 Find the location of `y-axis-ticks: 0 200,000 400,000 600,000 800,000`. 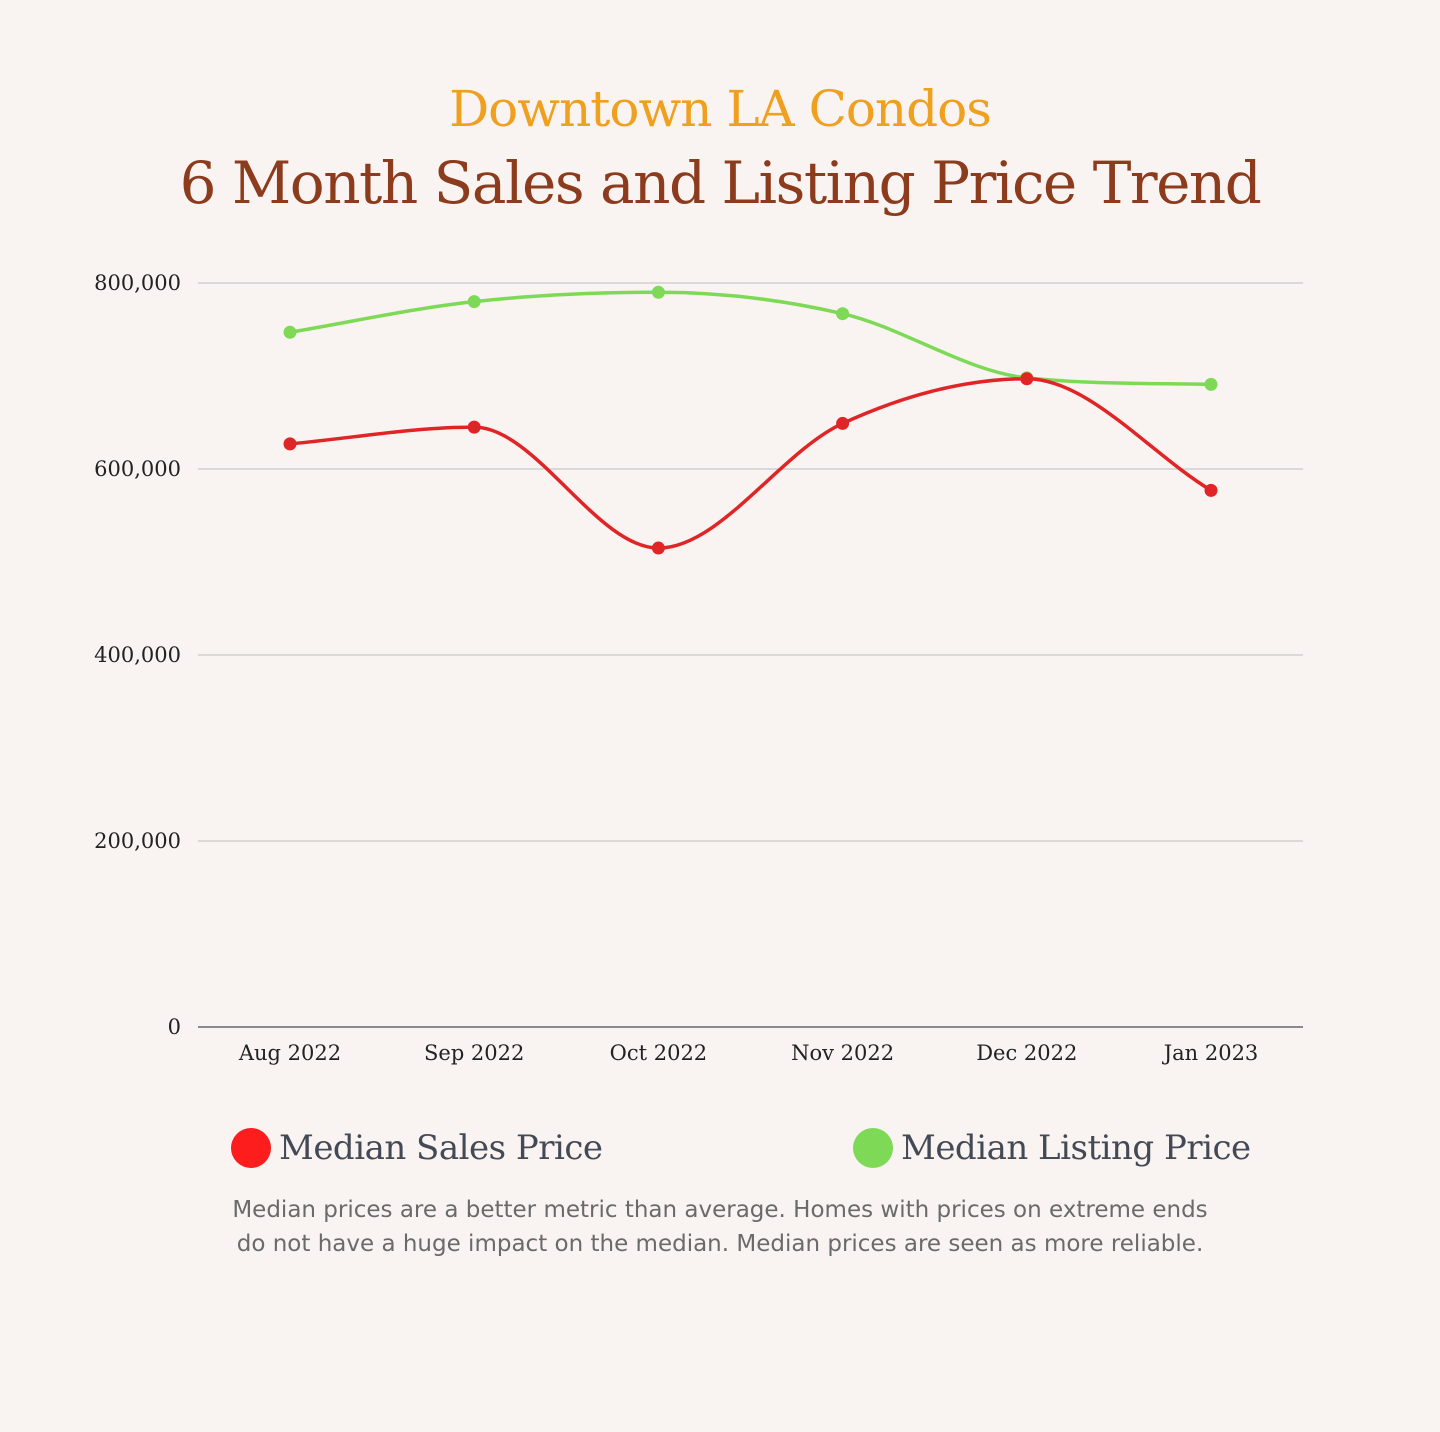

y-axis-ticks: 0 200,000 400,000 600,000 800,000 is located at coordinates (137, 655).